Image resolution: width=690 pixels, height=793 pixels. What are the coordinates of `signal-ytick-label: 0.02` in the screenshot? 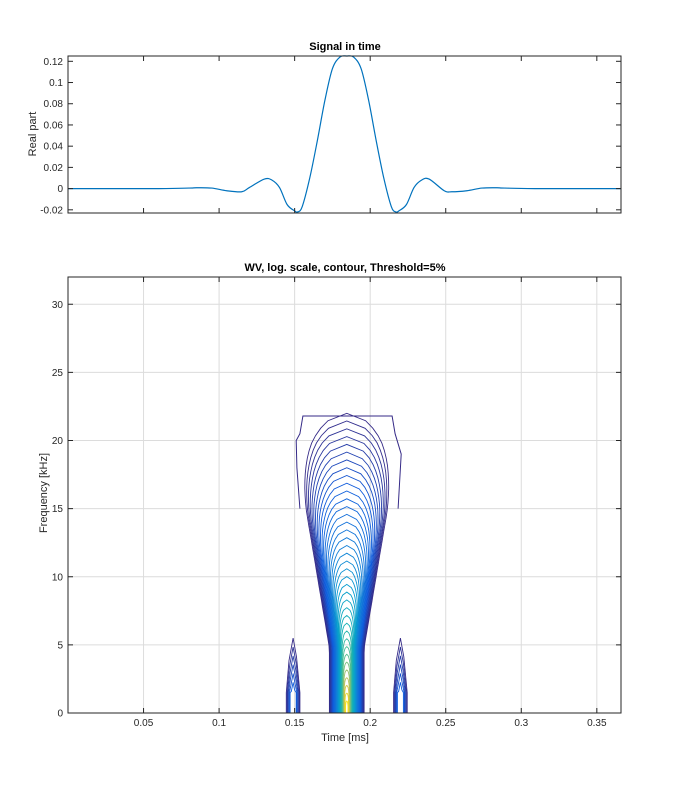 It's located at (54, 168).